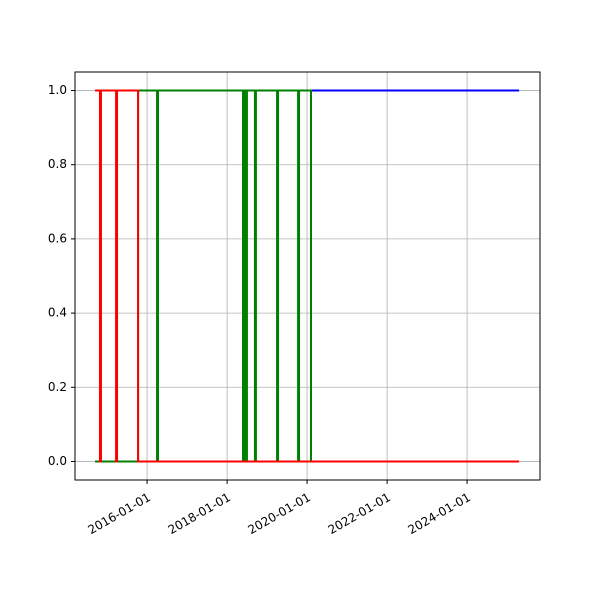 This screenshot has width=600, height=604. What do you see at coordinates (57, 238) in the screenshot?
I see `y-tick-label: 0.6` at bounding box center [57, 238].